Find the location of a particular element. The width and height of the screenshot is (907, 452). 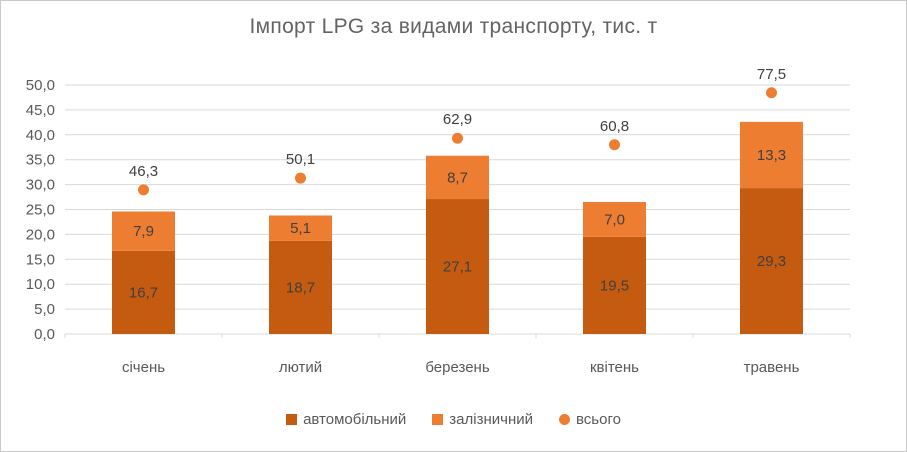

y-axis-tick-label: 35,0 is located at coordinates (40, 160).